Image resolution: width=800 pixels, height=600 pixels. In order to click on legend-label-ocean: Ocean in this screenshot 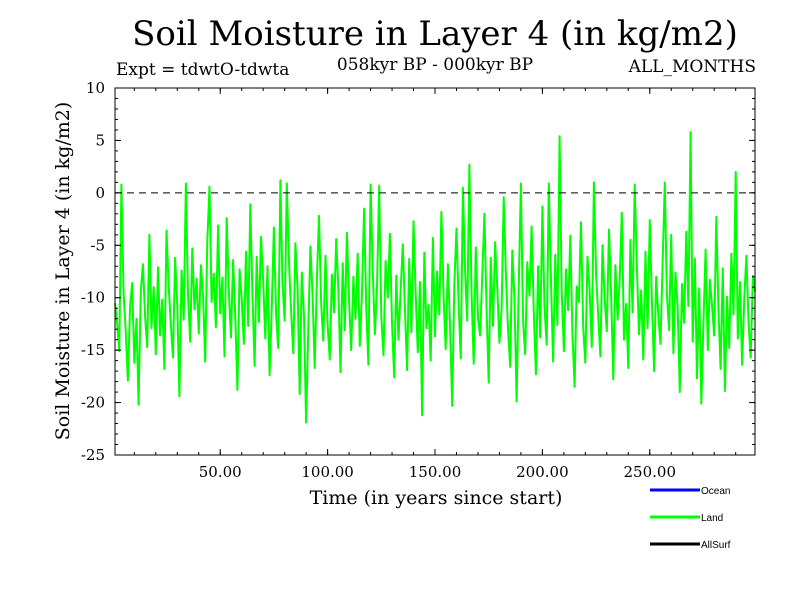, I will do `click(715, 491)`.